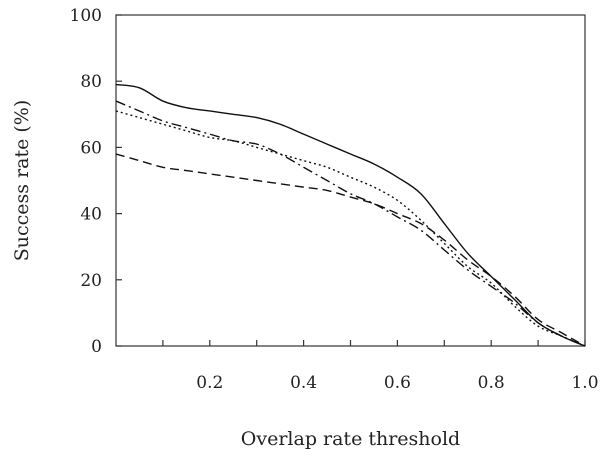  Describe the element at coordinates (584, 383) in the screenshot. I see `x-tick-label: 1.0` at that location.